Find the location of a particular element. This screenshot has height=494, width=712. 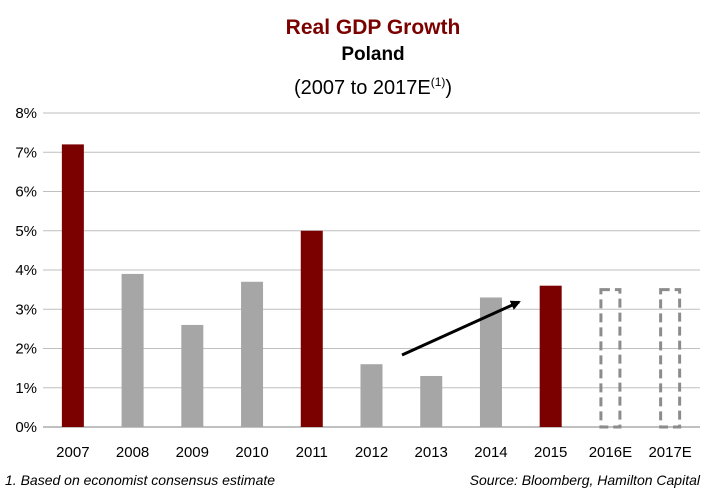

x-tick-label: 2009 is located at coordinates (192, 452).